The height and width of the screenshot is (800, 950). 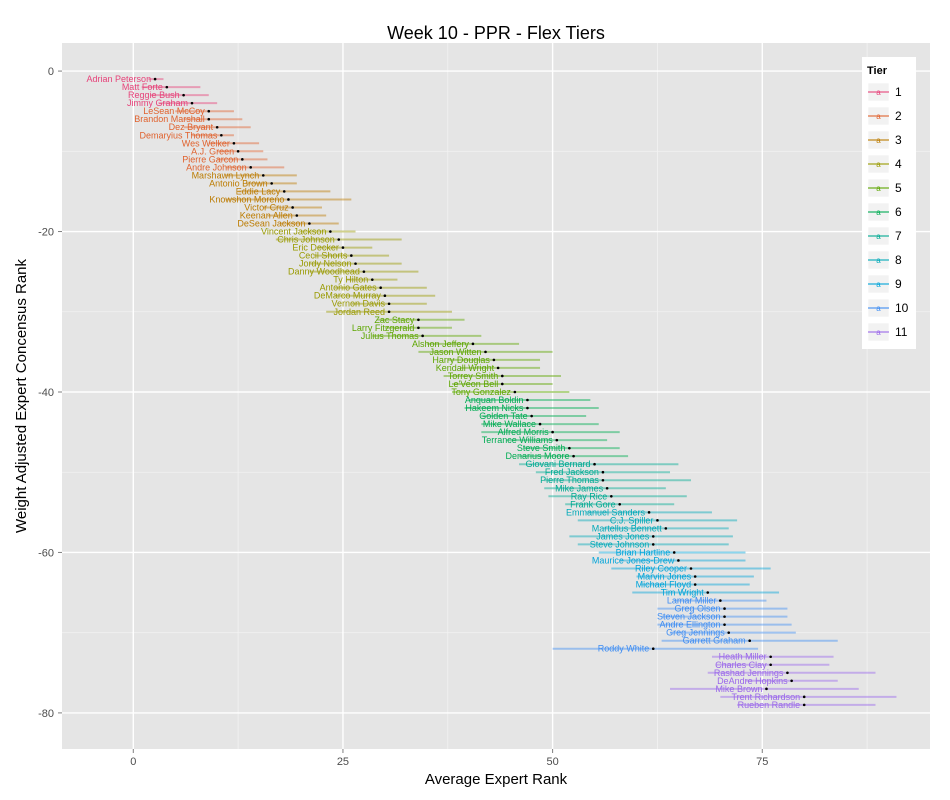 I want to click on player-label: Antonio Brown, so click(x=238, y=183).